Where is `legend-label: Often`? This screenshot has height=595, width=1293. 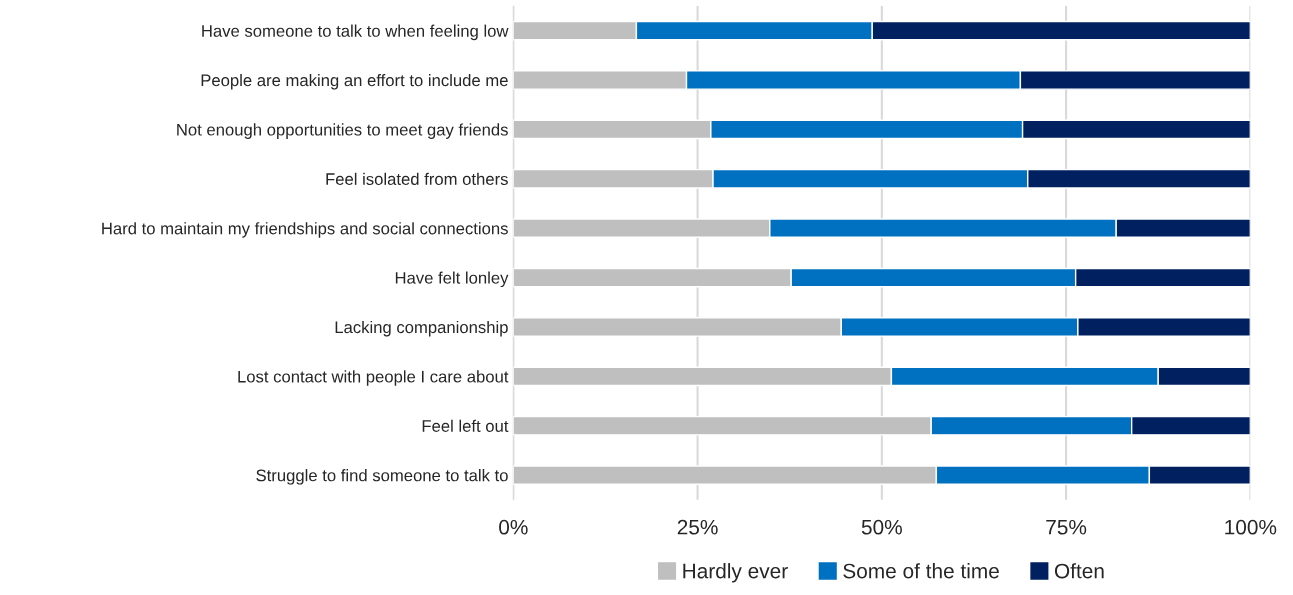
legend-label: Often is located at coordinates (1079, 571).